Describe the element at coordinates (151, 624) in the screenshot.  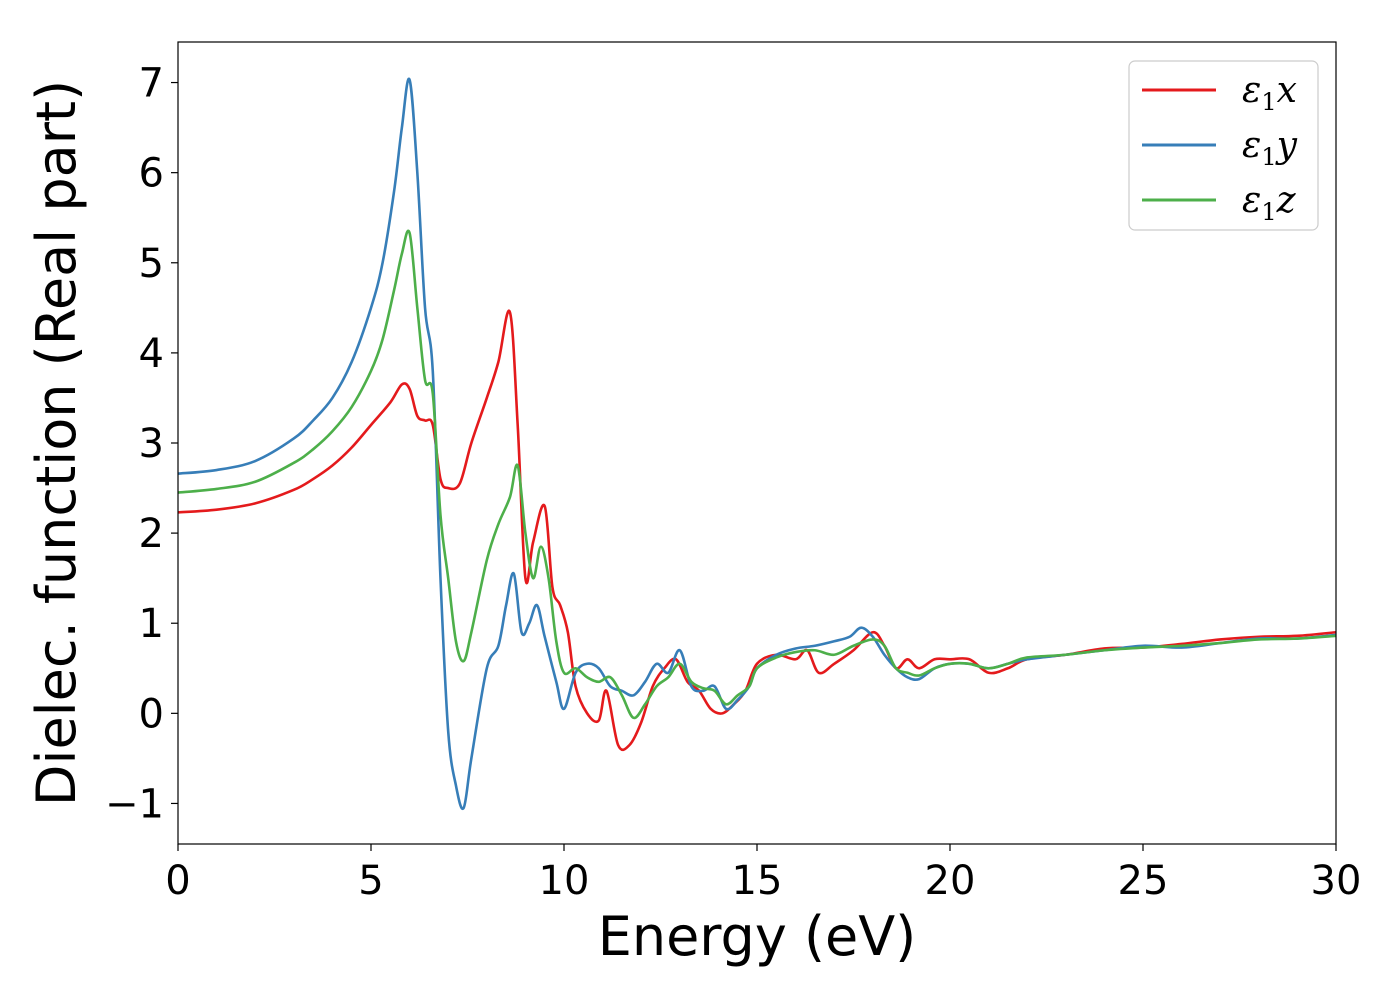
I see `y-tick-label: 1` at that location.